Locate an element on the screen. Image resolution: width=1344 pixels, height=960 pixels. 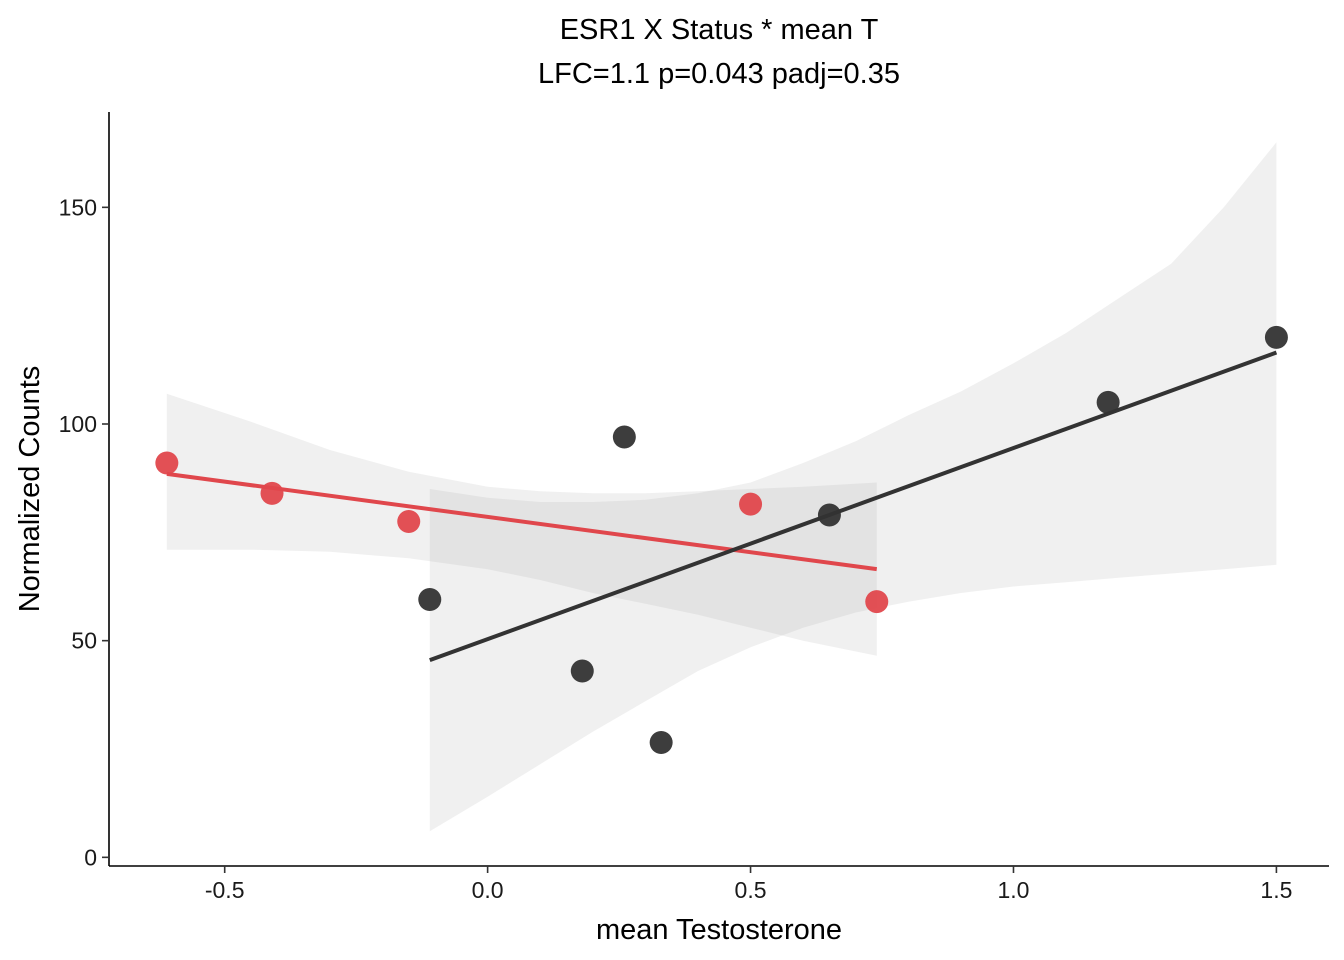
x-tick-label: 0.0 is located at coordinates (488, 890).